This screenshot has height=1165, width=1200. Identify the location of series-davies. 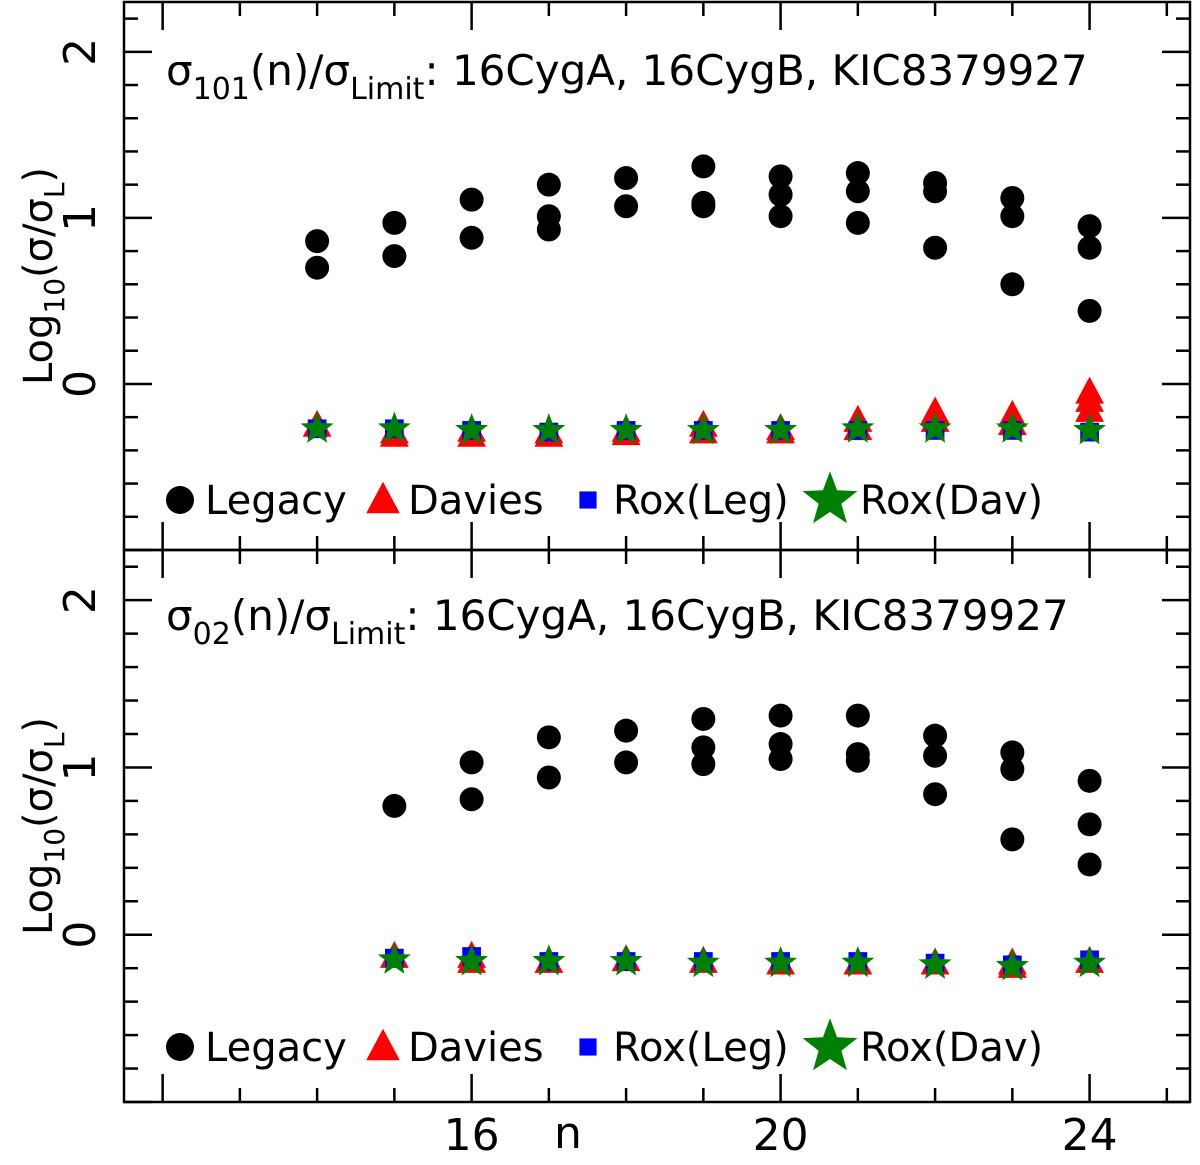
(741, 959).